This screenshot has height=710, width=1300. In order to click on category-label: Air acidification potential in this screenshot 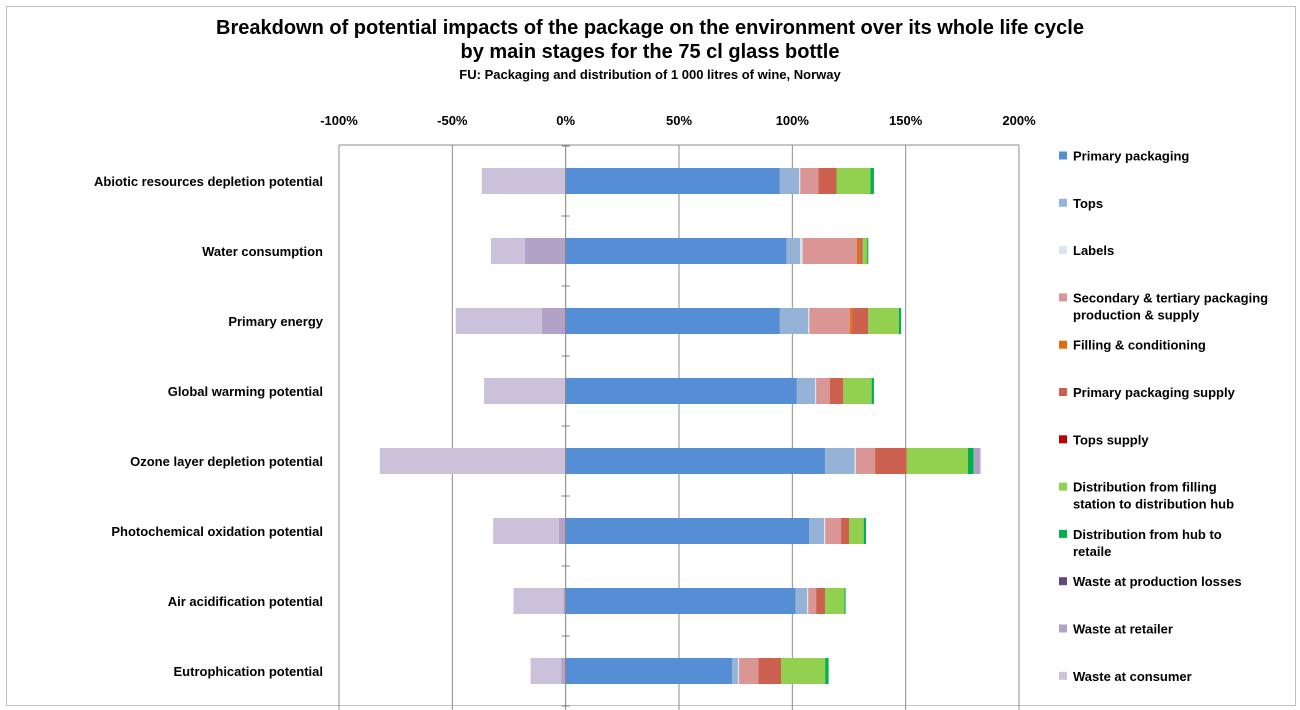, I will do `click(245, 601)`.